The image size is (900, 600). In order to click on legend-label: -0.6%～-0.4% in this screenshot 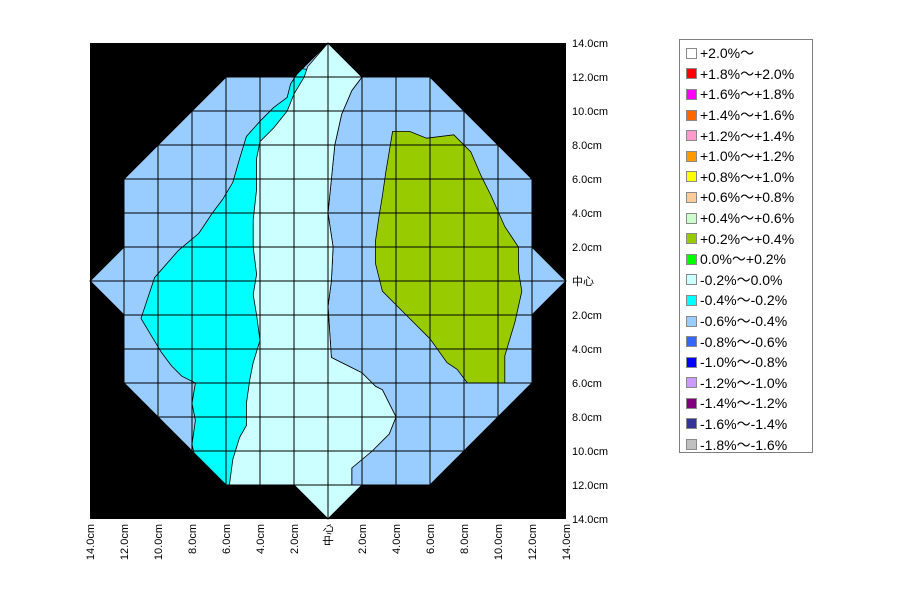, I will do `click(744, 321)`.